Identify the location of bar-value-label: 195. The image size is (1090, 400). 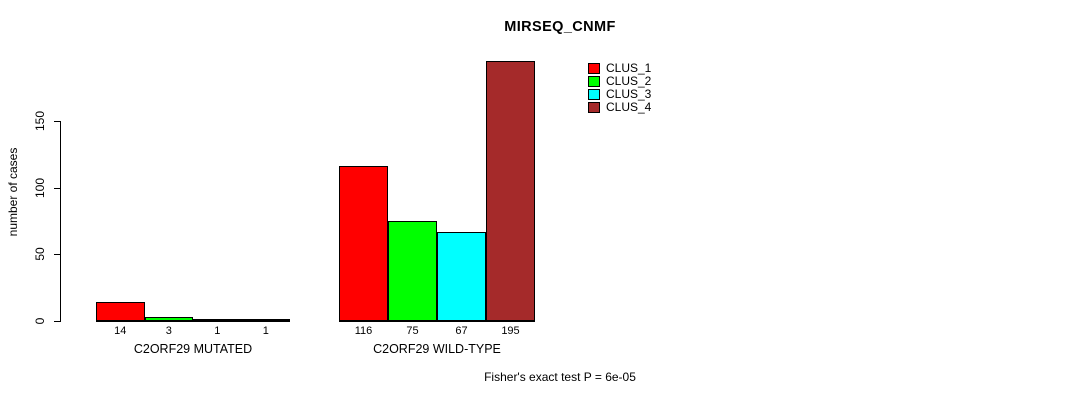
(510, 331).